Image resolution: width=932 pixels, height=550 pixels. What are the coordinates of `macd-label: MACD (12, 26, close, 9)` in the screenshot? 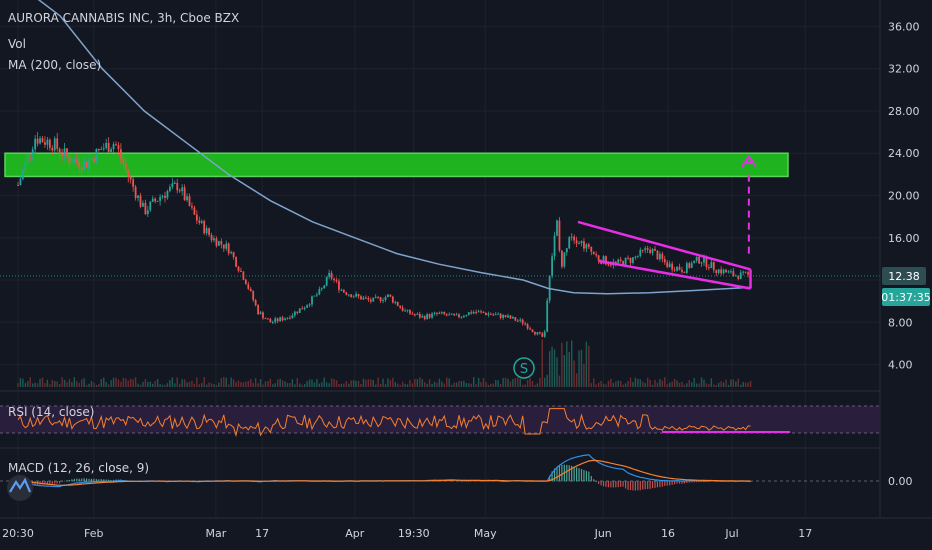 It's located at (78, 468).